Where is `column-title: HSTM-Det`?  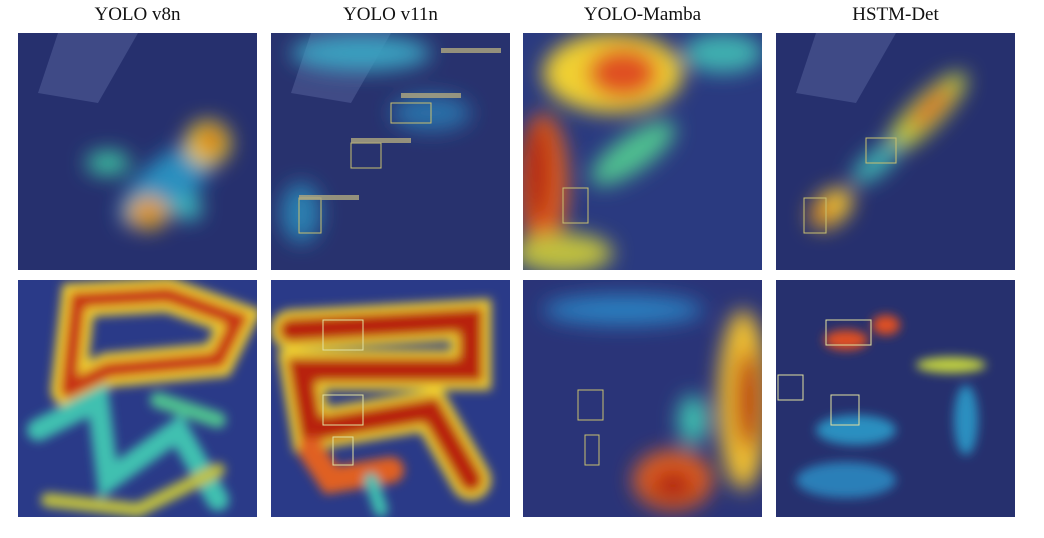 column-title: HSTM-Det is located at coordinates (895, 14).